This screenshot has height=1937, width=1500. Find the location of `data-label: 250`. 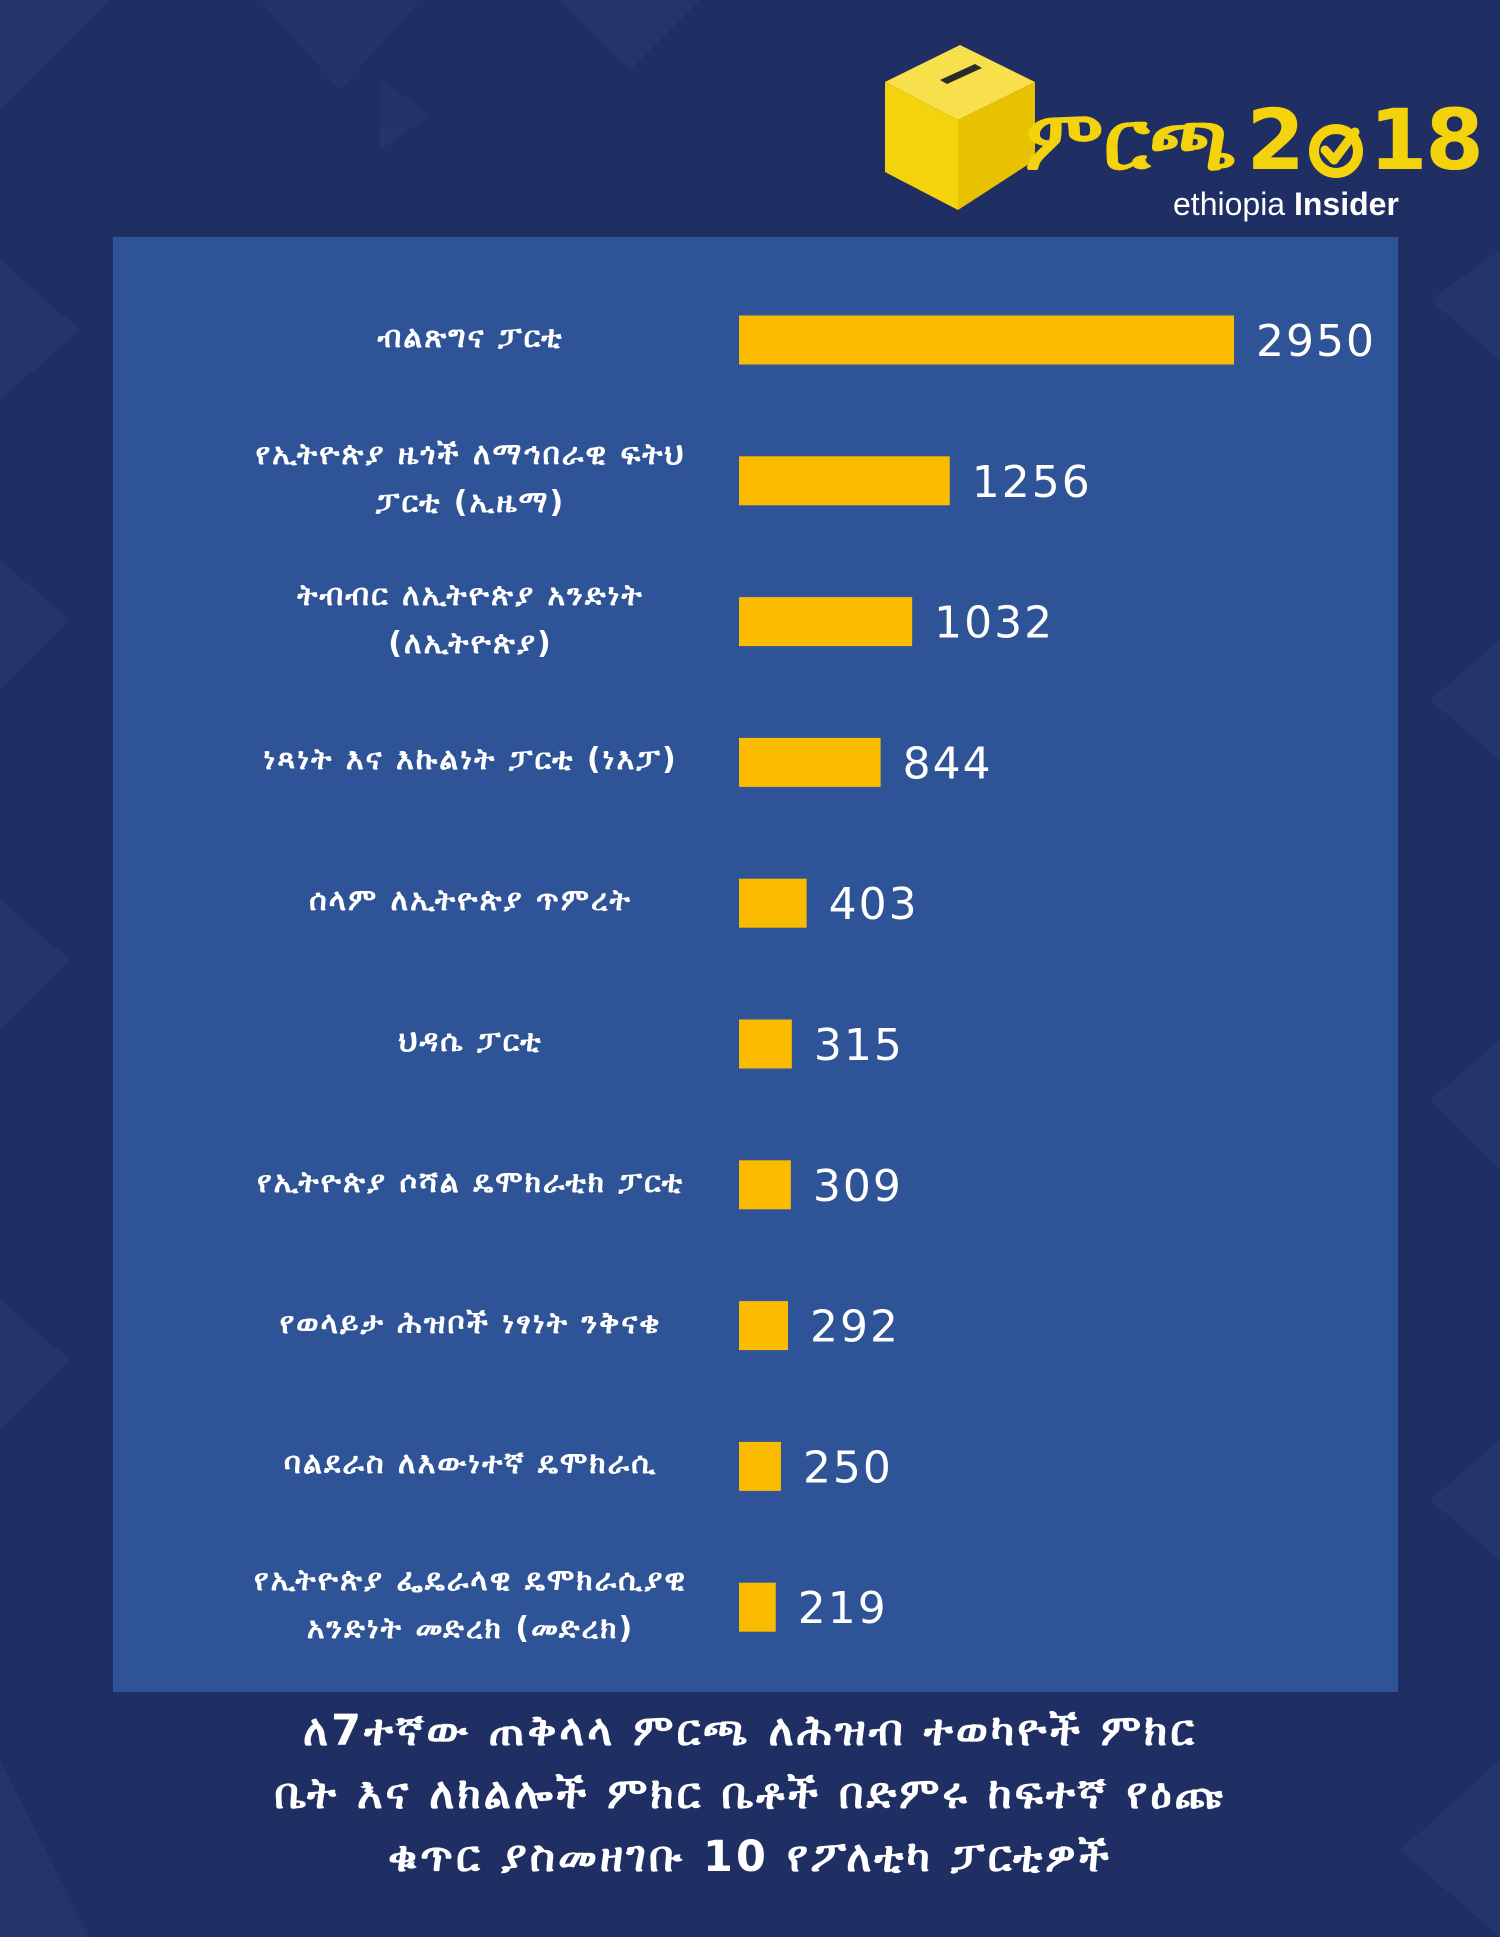

data-label: 250 is located at coordinates (848, 1467).